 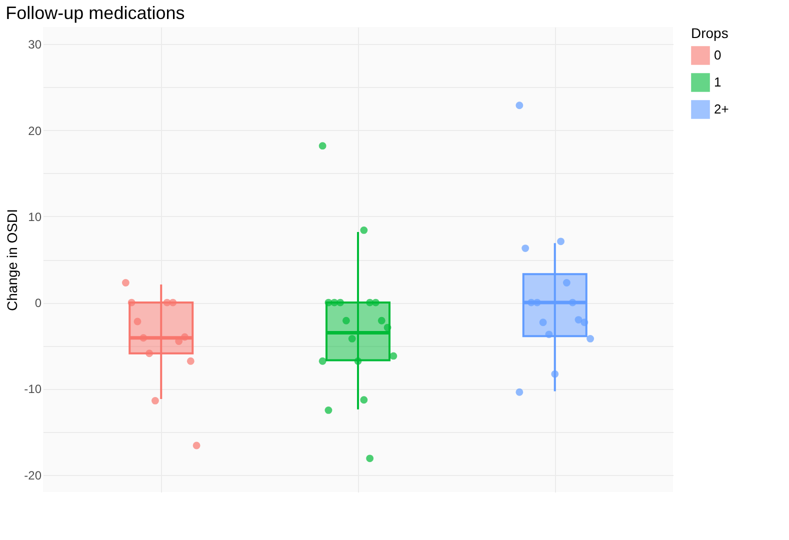 I want to click on y-tick-label: 20, so click(x=35, y=131).